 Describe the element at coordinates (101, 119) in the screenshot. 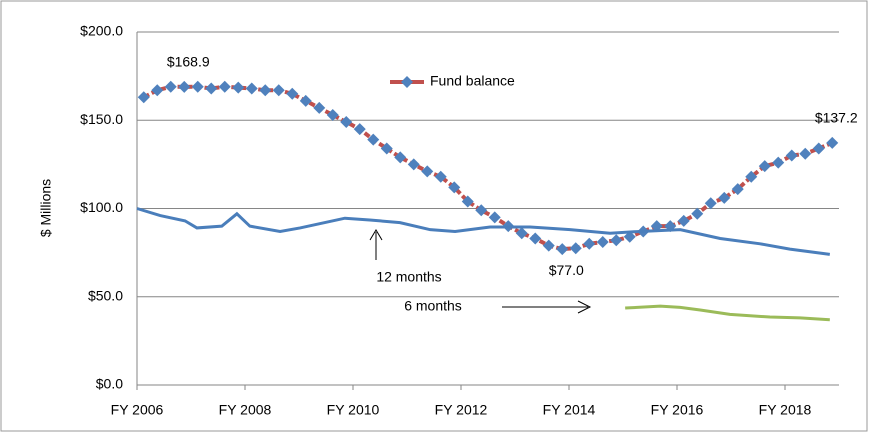

I see `y-tick-label: $150.0` at that location.